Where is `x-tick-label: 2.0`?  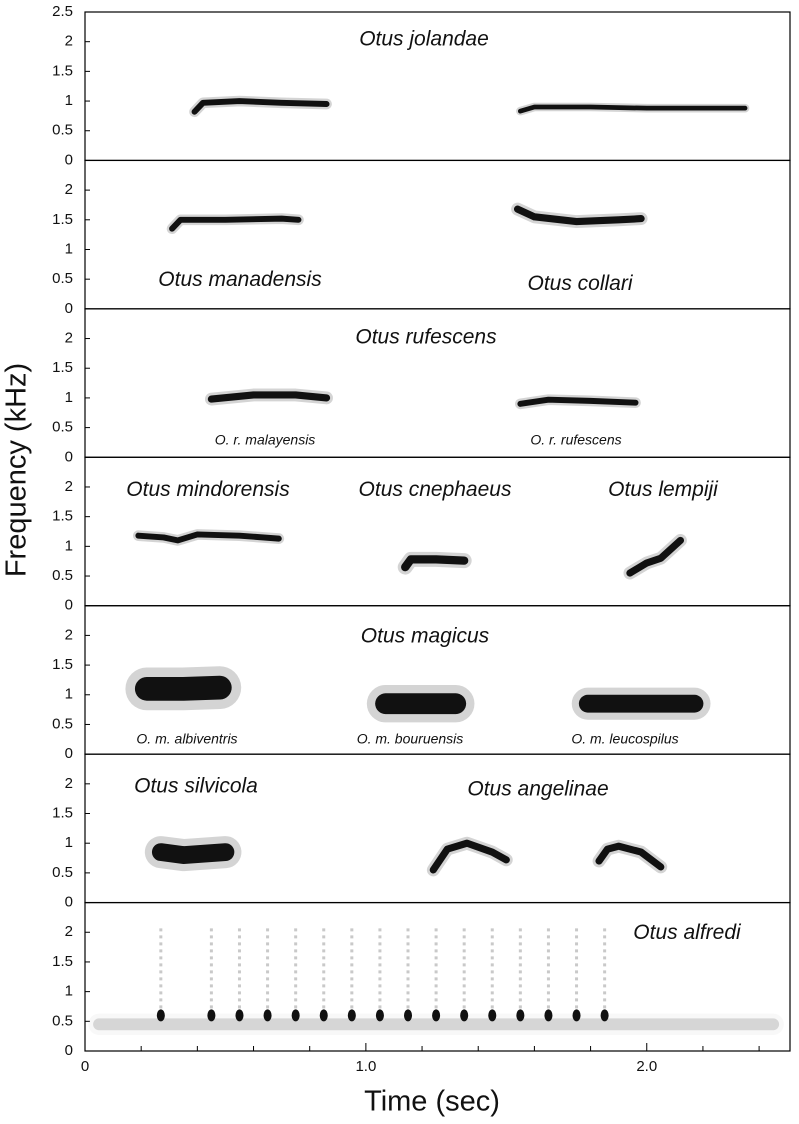 x-tick-label: 2.0 is located at coordinates (646, 1066).